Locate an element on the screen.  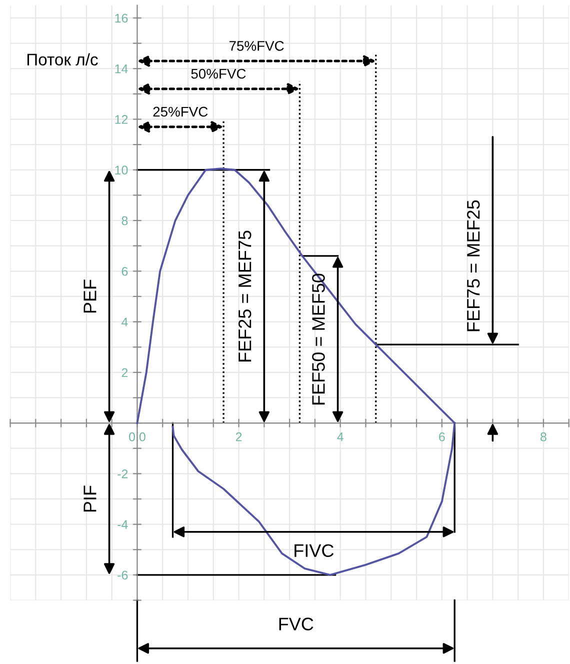
annotation: FEF25 = MEF75 is located at coordinates (245, 296).